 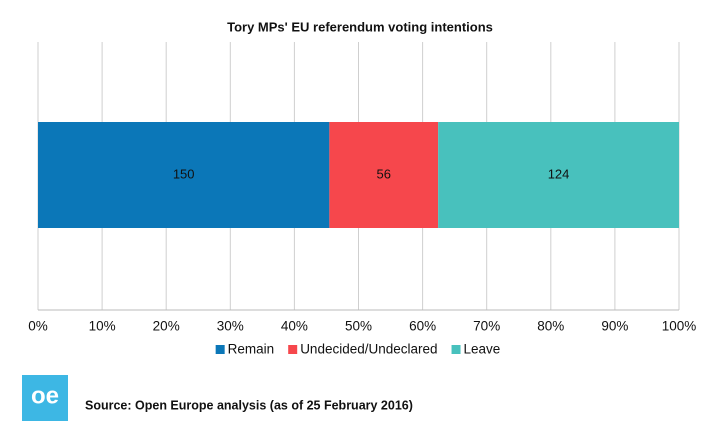 I want to click on x-tick-label: 70%, so click(x=486, y=326).